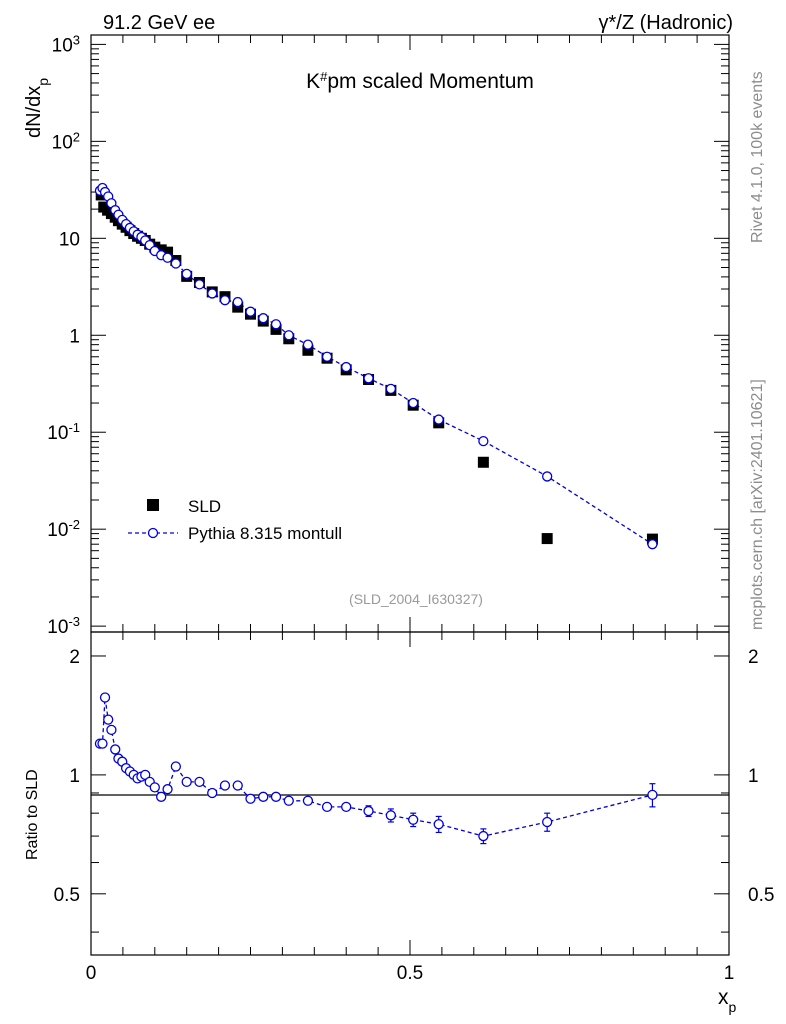 The image size is (786, 1024). What do you see at coordinates (757, 504) in the screenshot?
I see `mcplots-label: mcplots.cern.ch [arXiv:2401.10621]` at bounding box center [757, 504].